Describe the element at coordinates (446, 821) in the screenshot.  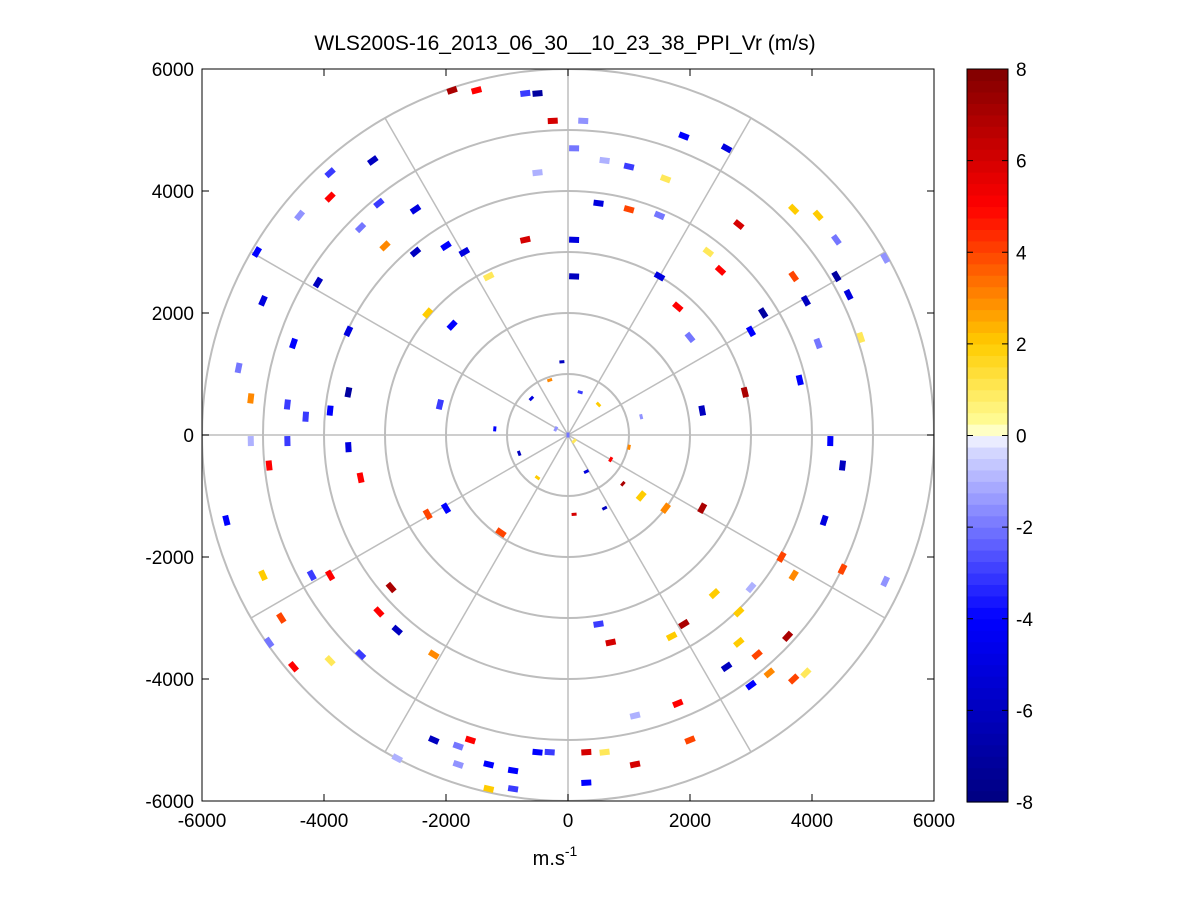
I see `x-tick-label: -2000` at that location.